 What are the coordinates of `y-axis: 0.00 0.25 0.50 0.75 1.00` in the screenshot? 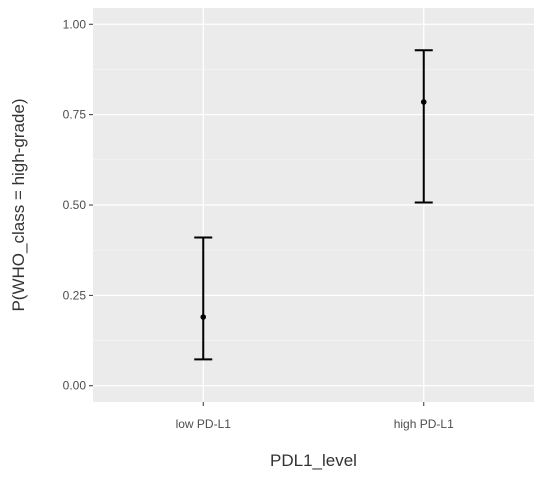 It's located at (78, 205).